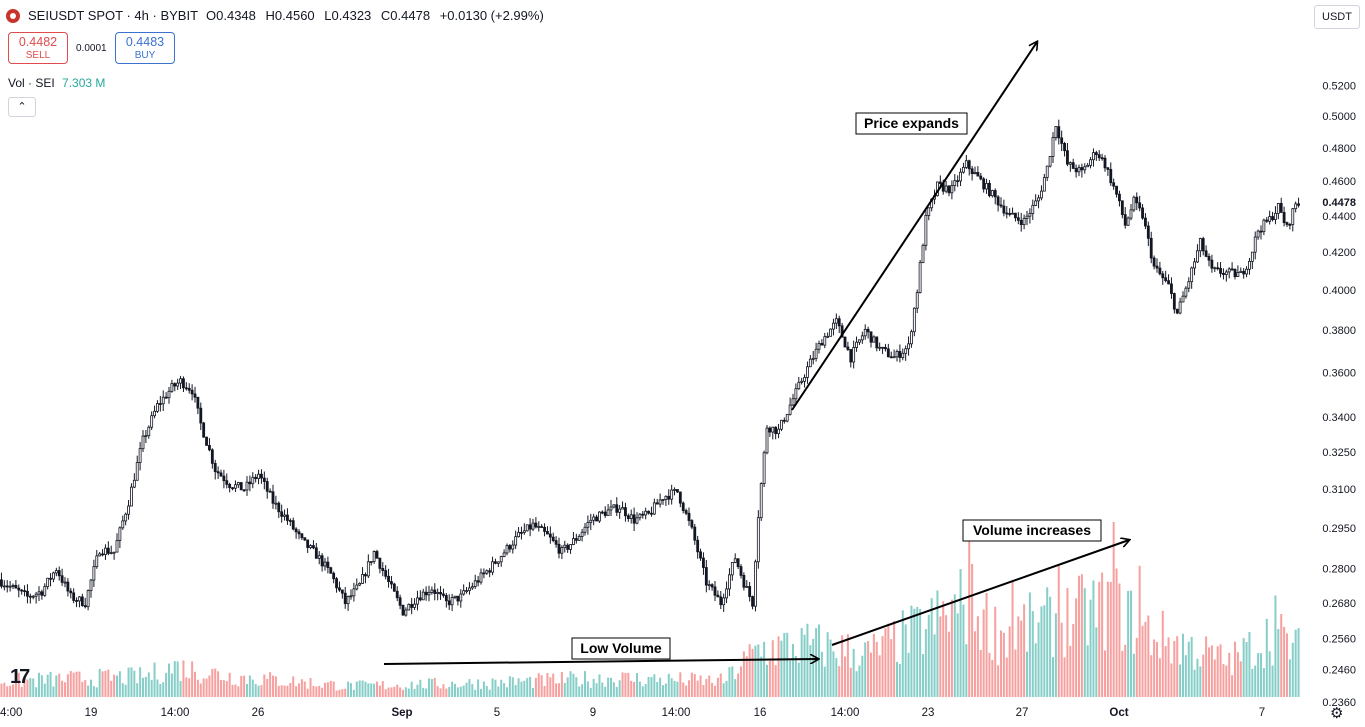 The width and height of the screenshot is (1365, 727). Describe the element at coordinates (348, 15) in the screenshot. I see `low-value: L0.4323` at that location.